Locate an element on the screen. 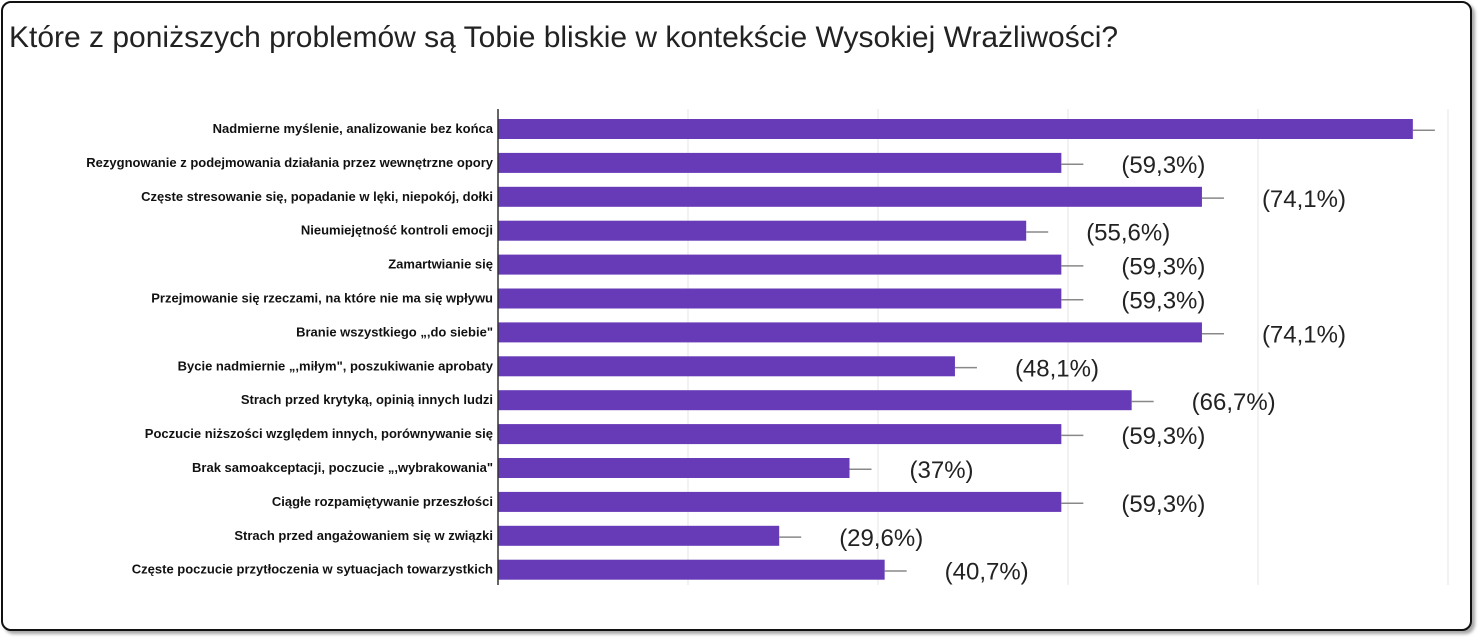  value-label: (40,7%) is located at coordinates (987, 572).